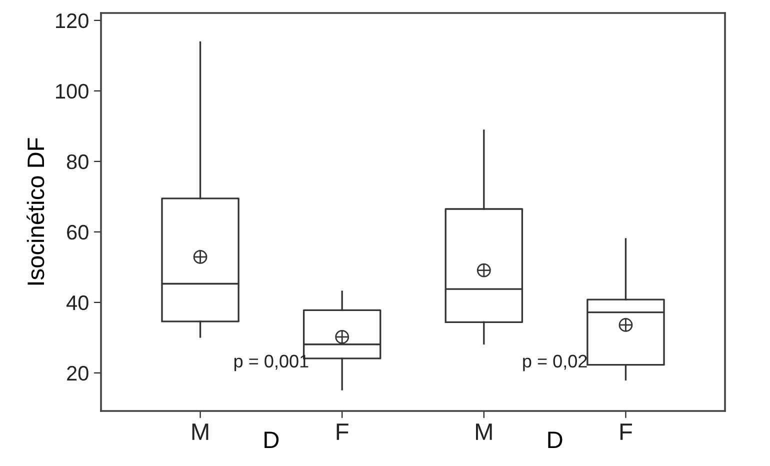 The image size is (770, 466). What do you see at coordinates (77, 232) in the screenshot?
I see `y-tick-label: 60` at bounding box center [77, 232].